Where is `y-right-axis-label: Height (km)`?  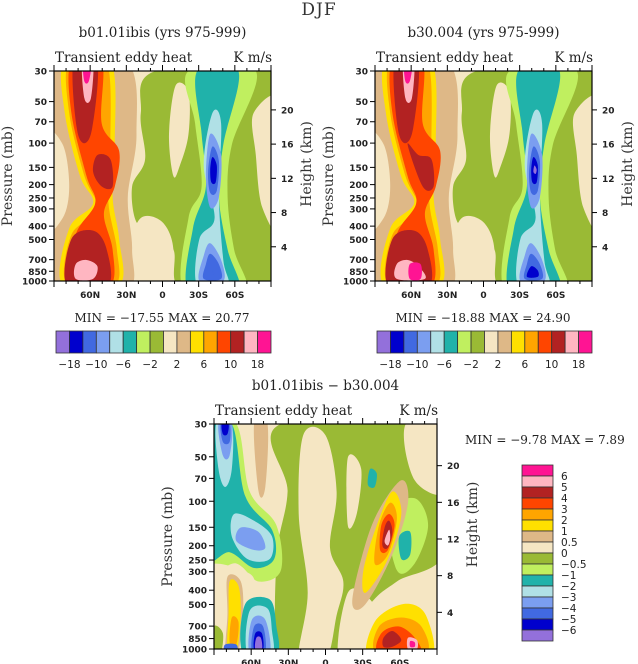 y-right-axis-label: Height (km) is located at coordinates (628, 164).